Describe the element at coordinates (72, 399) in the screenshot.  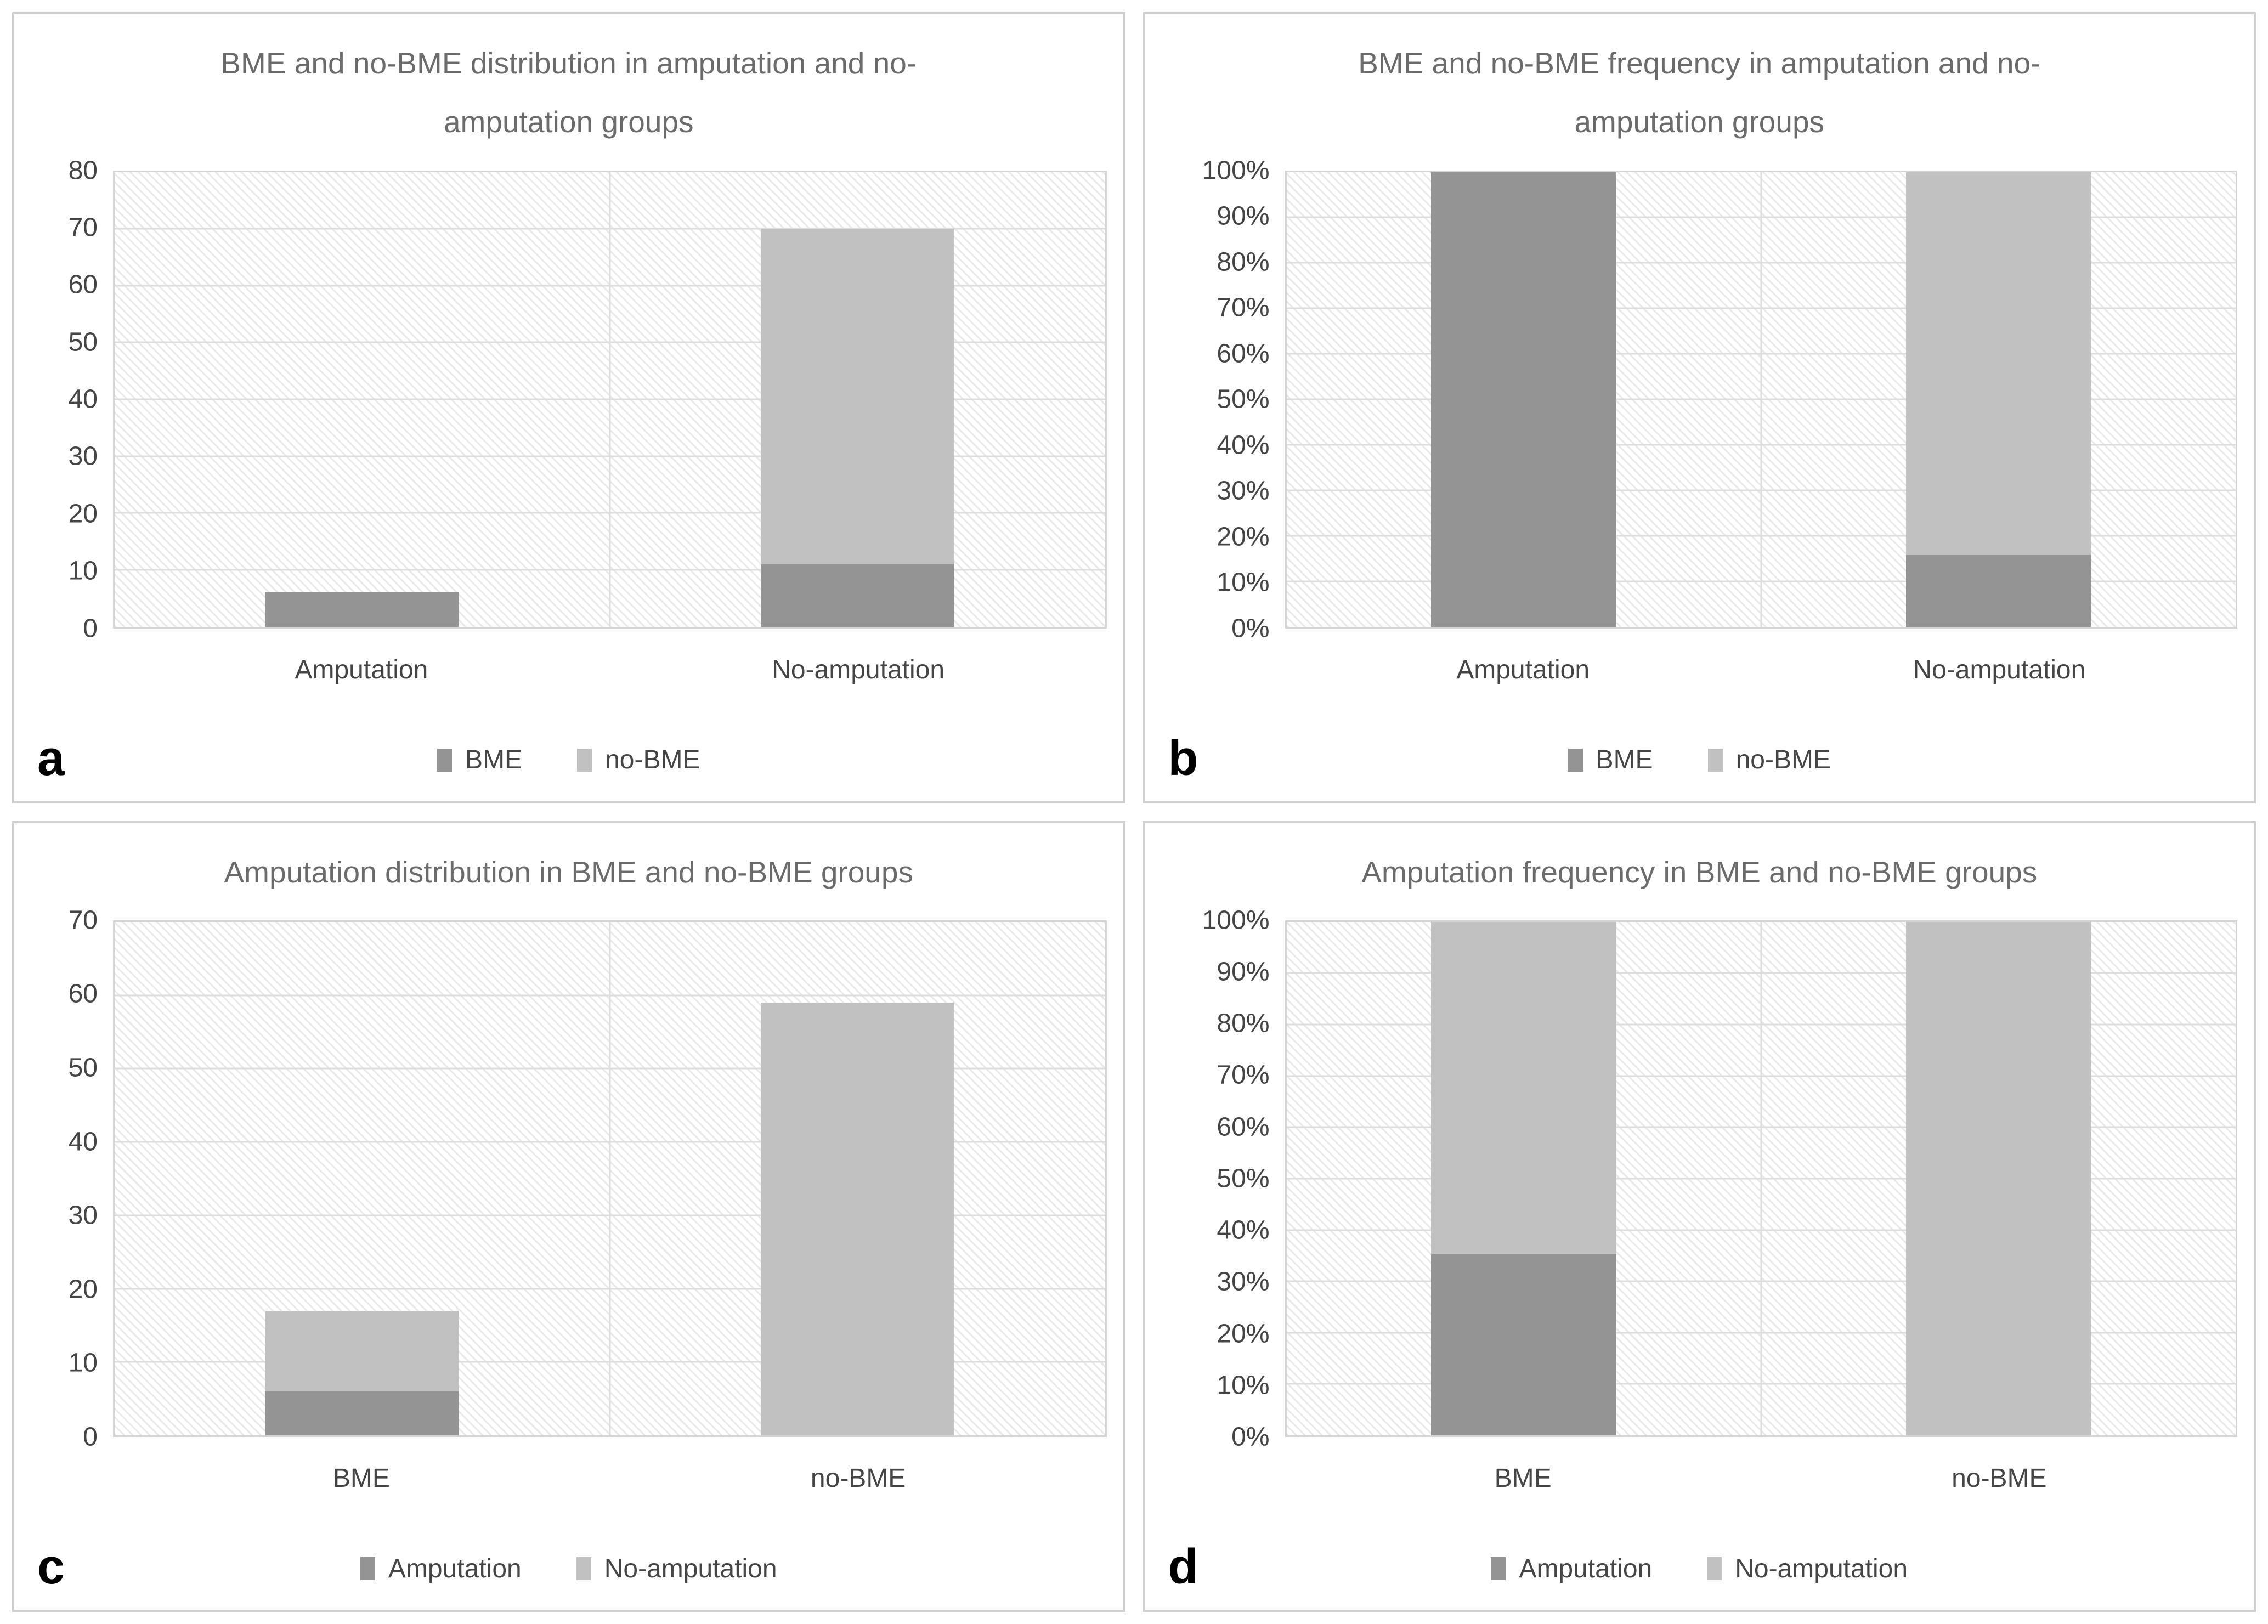
I see `y-axis: 80 70 60 50 40 30 20 10 0` at that location.